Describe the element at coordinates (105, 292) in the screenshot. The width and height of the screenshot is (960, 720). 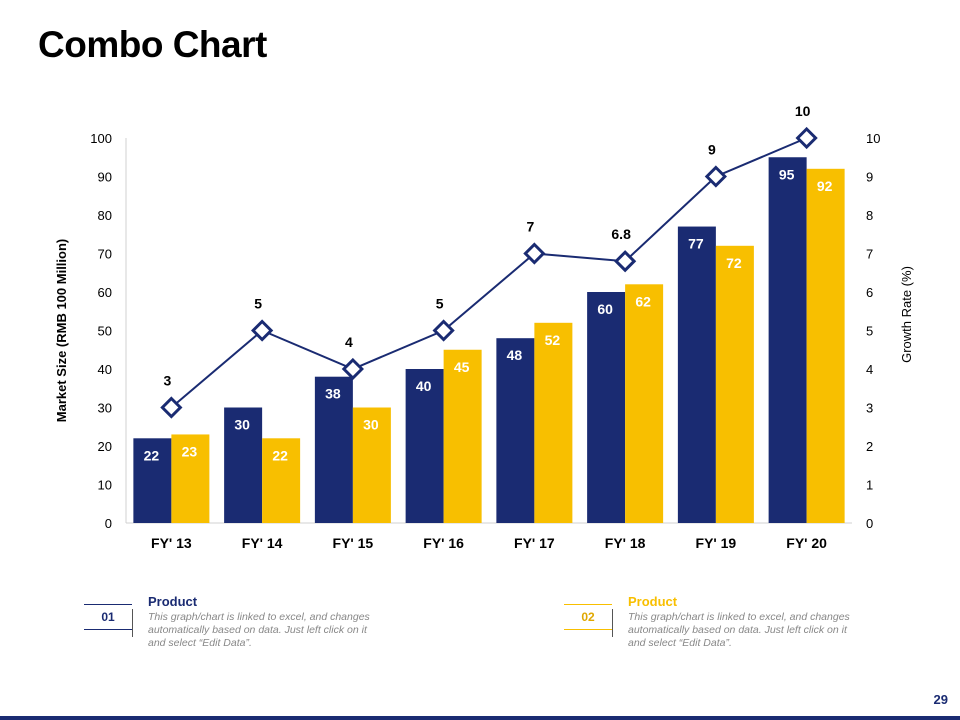
I see `y-tick-label: 60` at that location.